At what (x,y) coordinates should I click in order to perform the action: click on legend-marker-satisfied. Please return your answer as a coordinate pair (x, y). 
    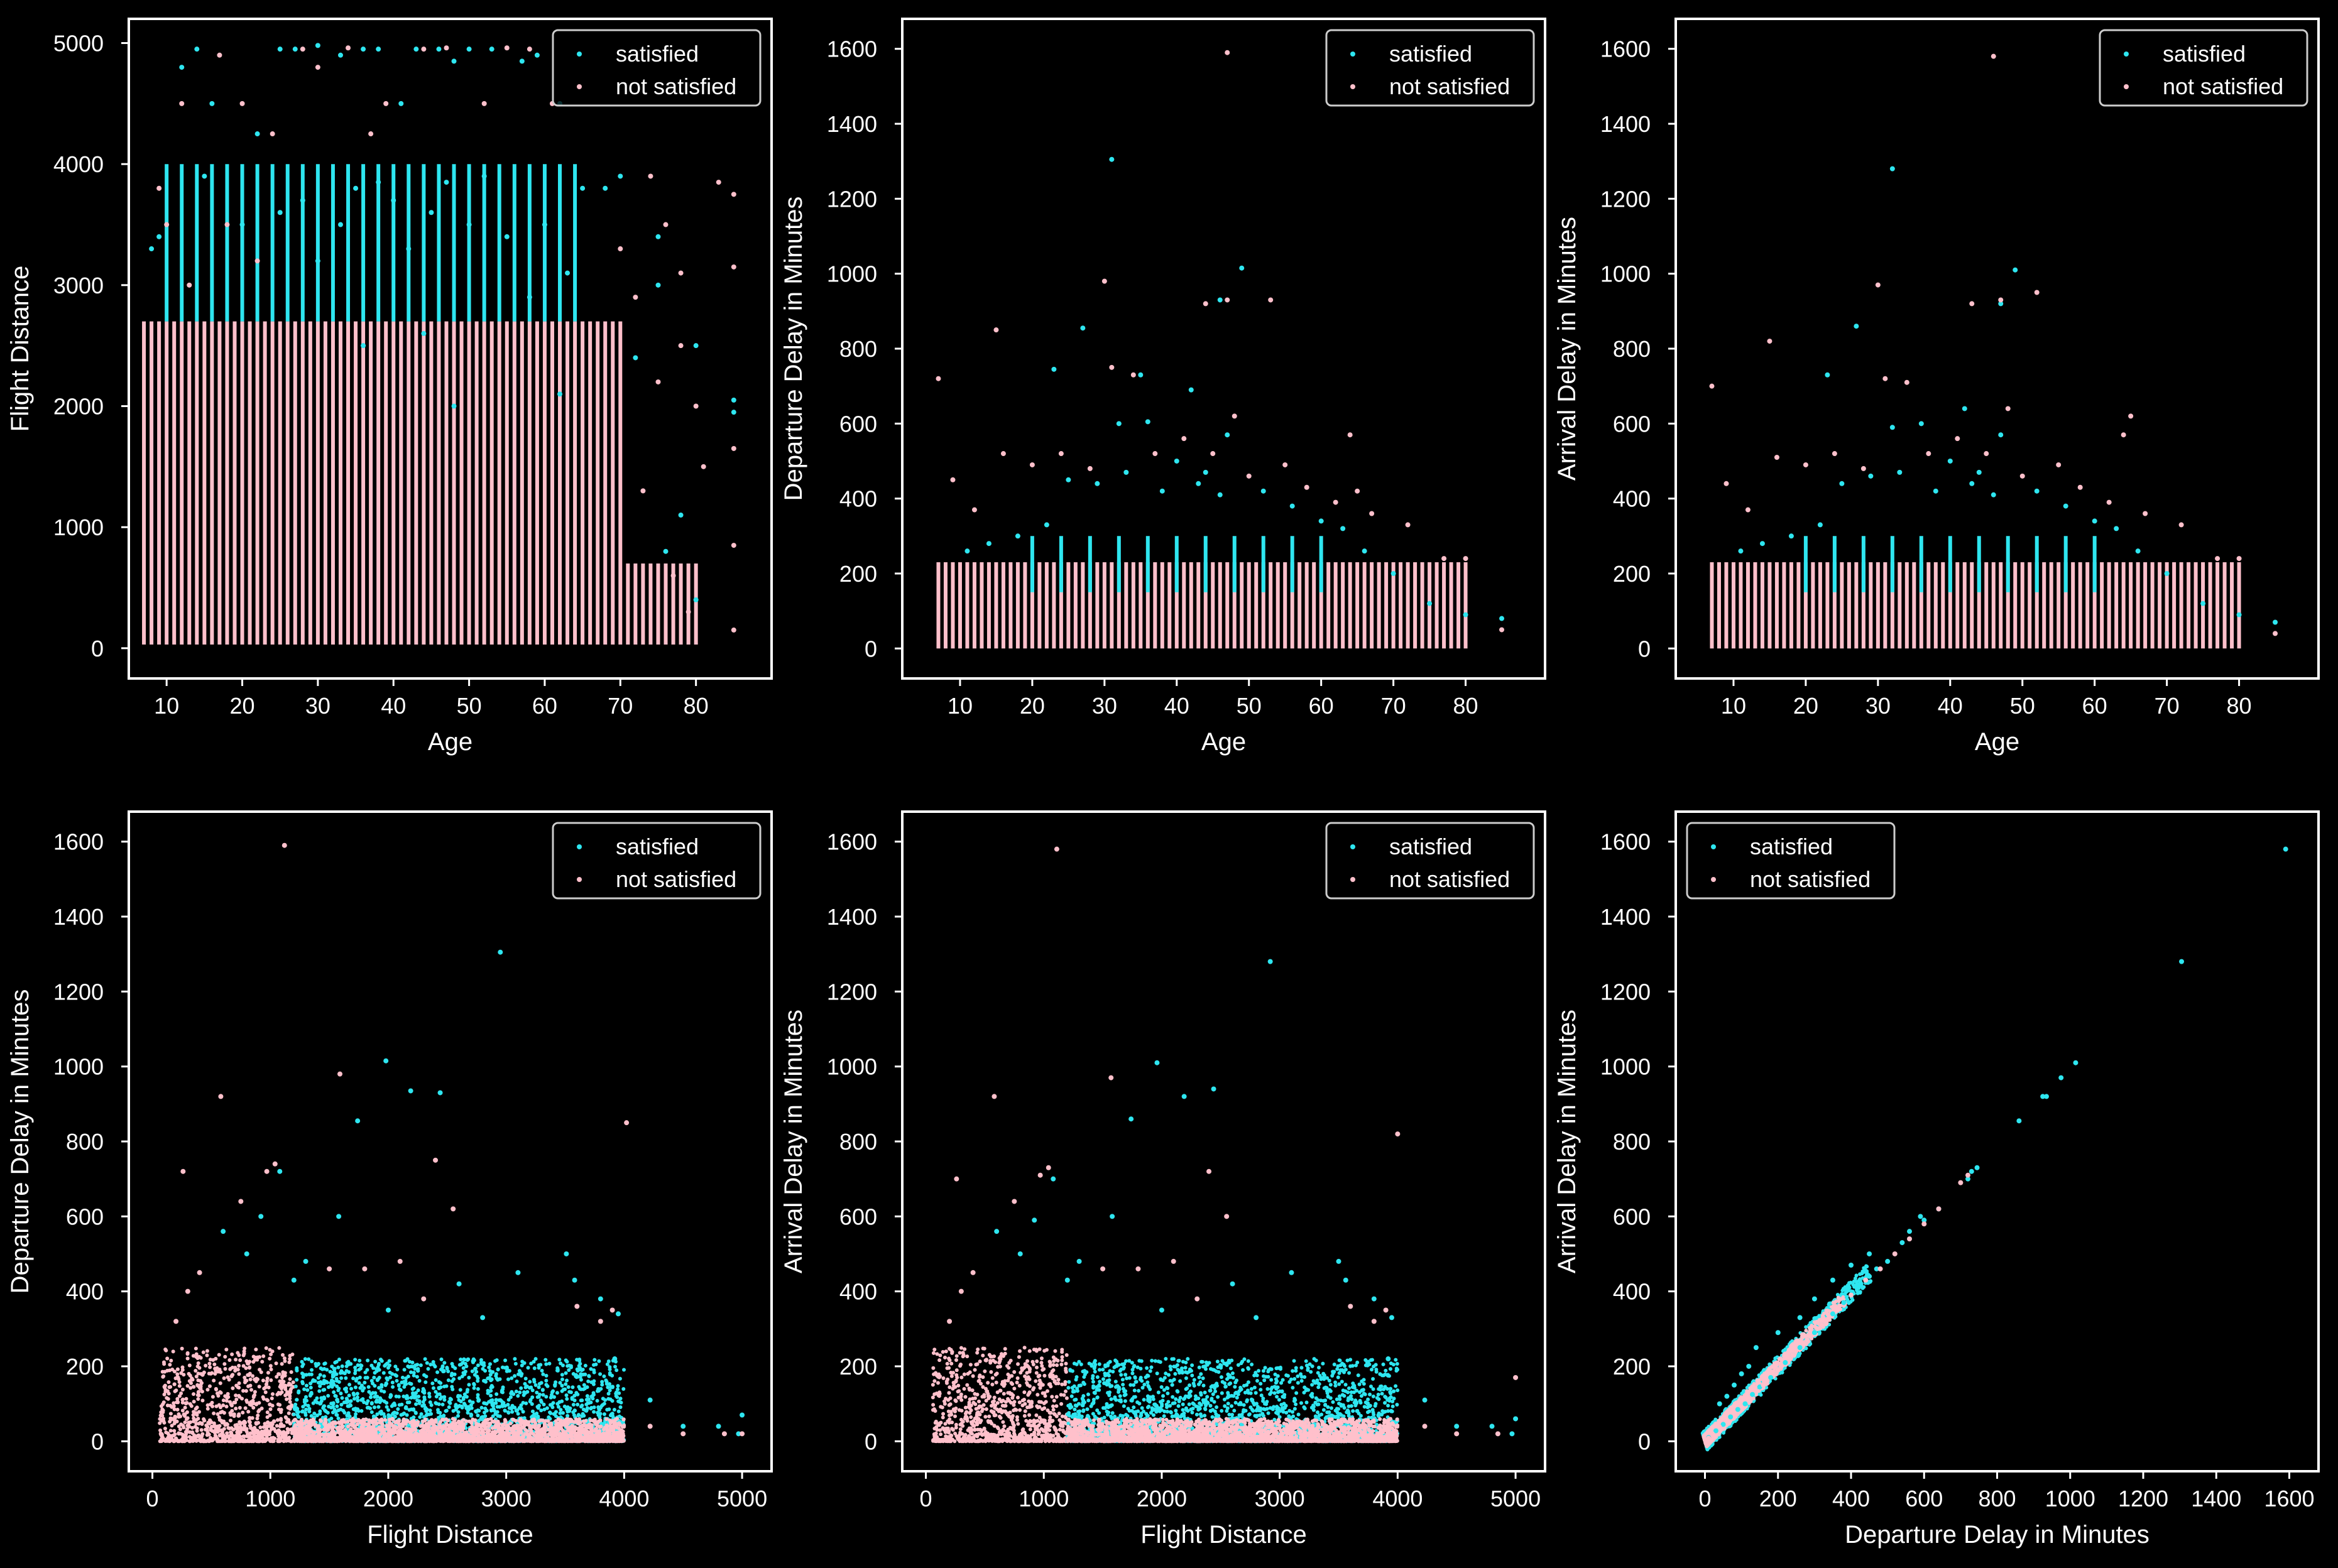
    Looking at the image, I should click on (1352, 54).